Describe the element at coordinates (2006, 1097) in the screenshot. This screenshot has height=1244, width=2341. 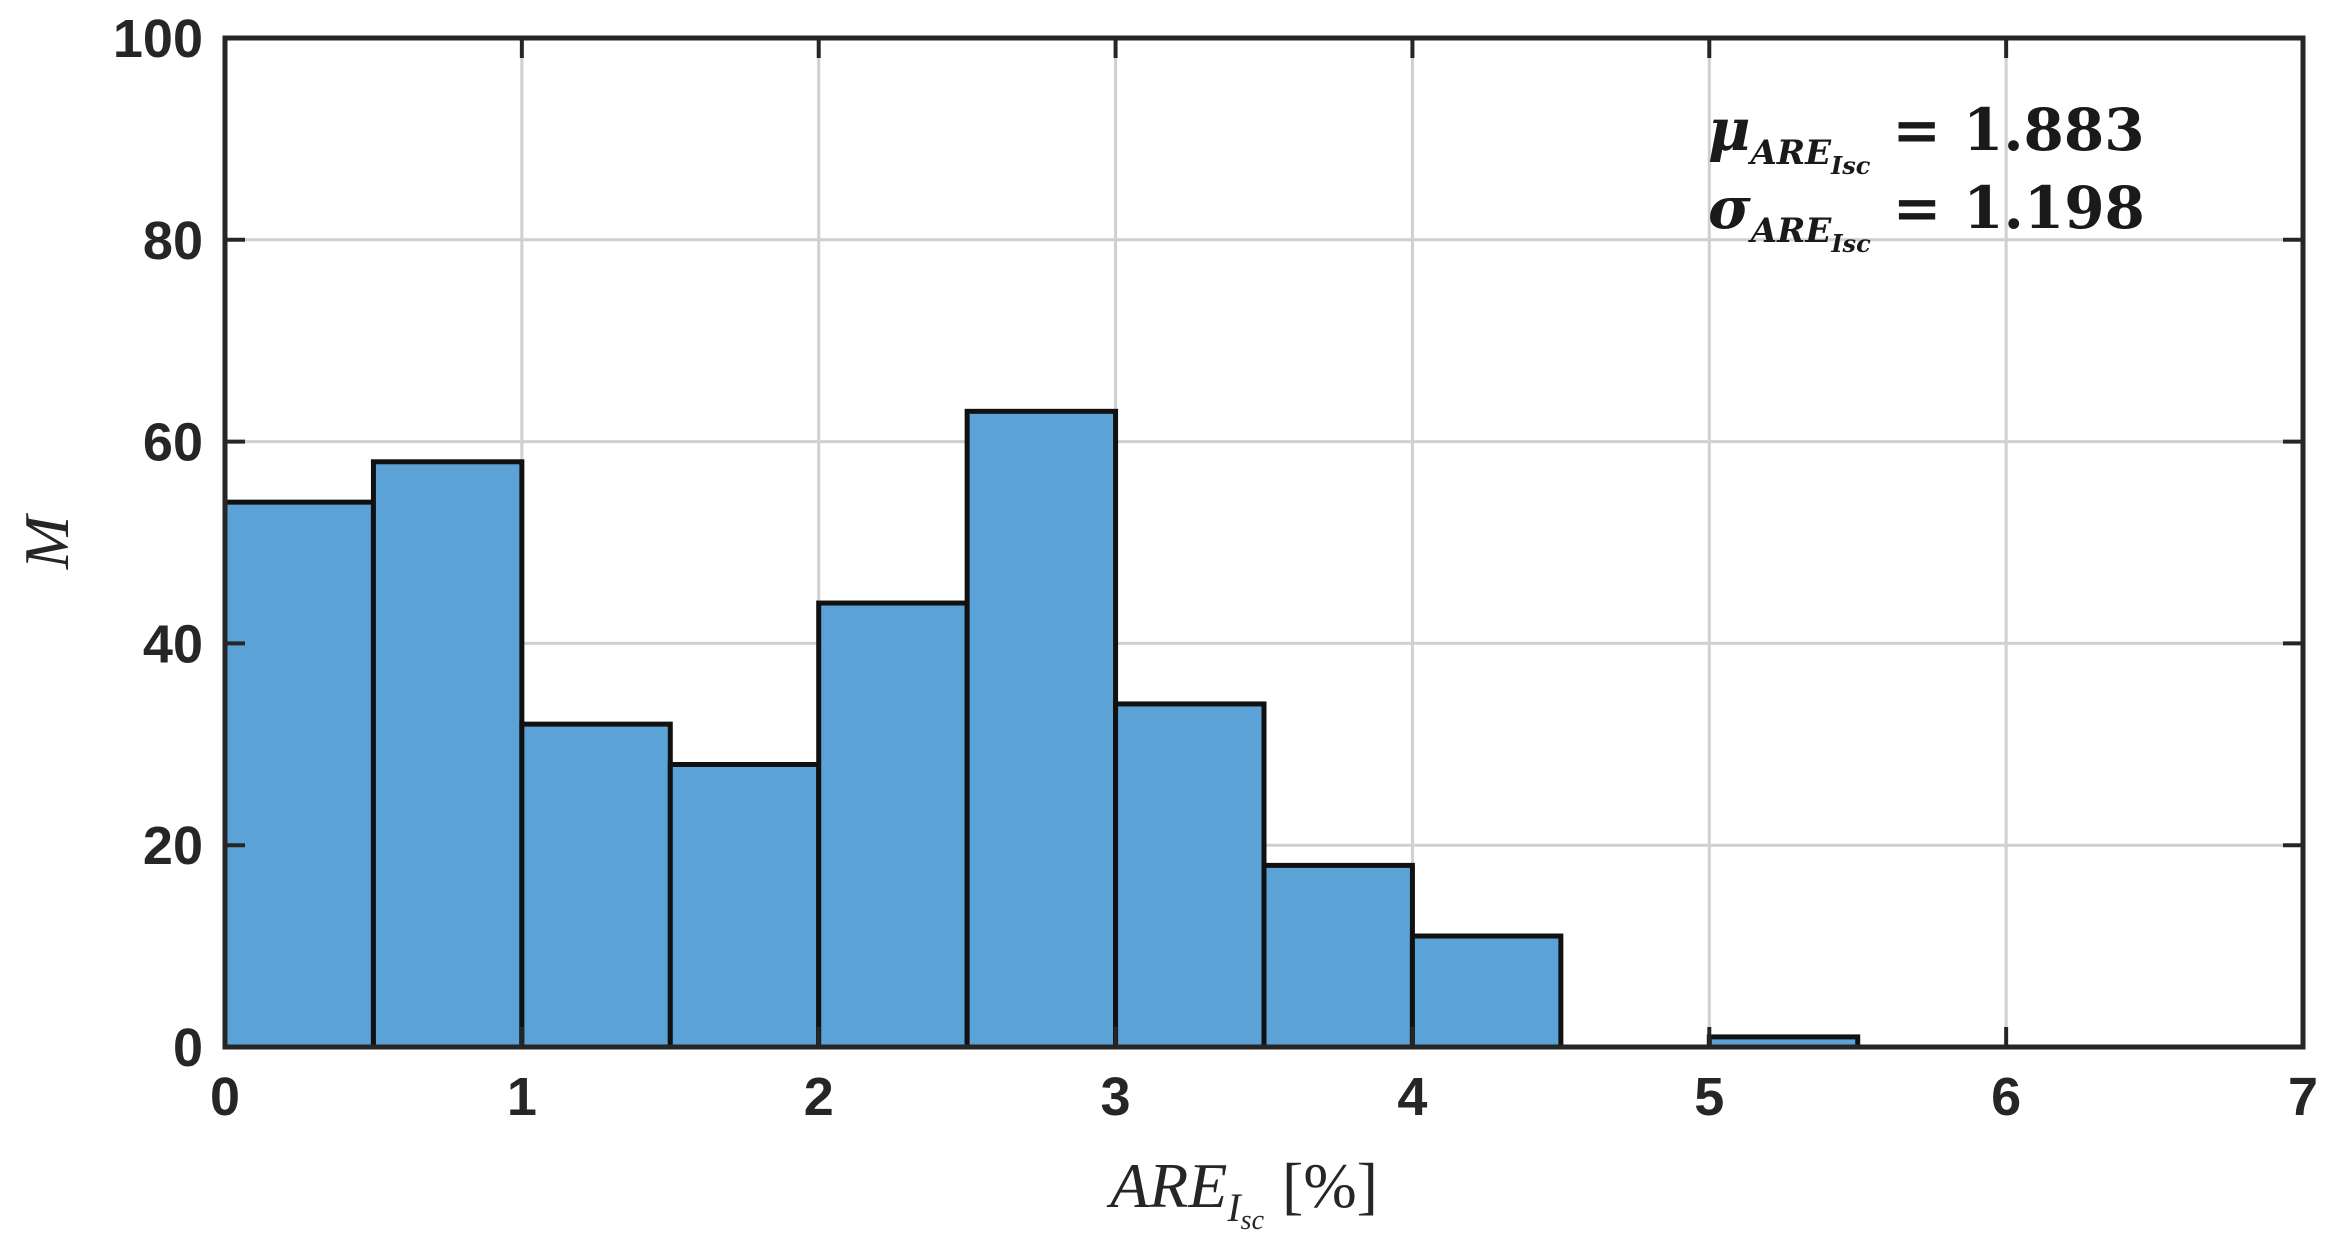
I see `x-tick-label: 6` at that location.